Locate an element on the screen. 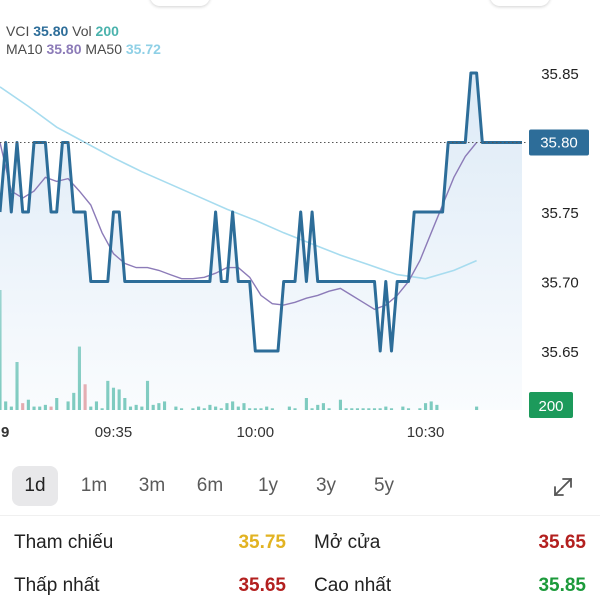  volume-value: 200 is located at coordinates (107, 31).